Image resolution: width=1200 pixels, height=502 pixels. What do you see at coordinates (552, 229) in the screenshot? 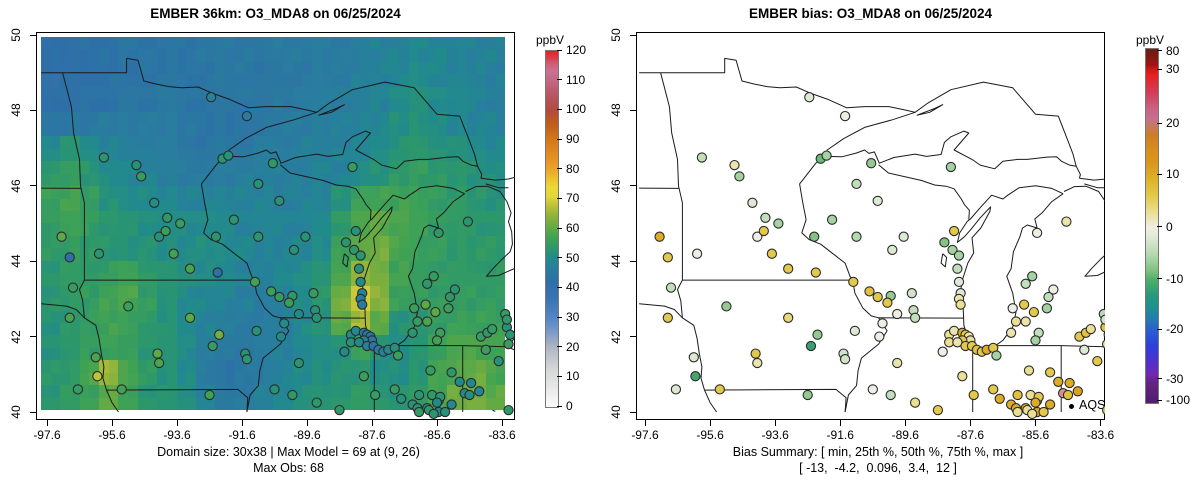
I see `left-colorbar-gradient` at bounding box center [552, 229].